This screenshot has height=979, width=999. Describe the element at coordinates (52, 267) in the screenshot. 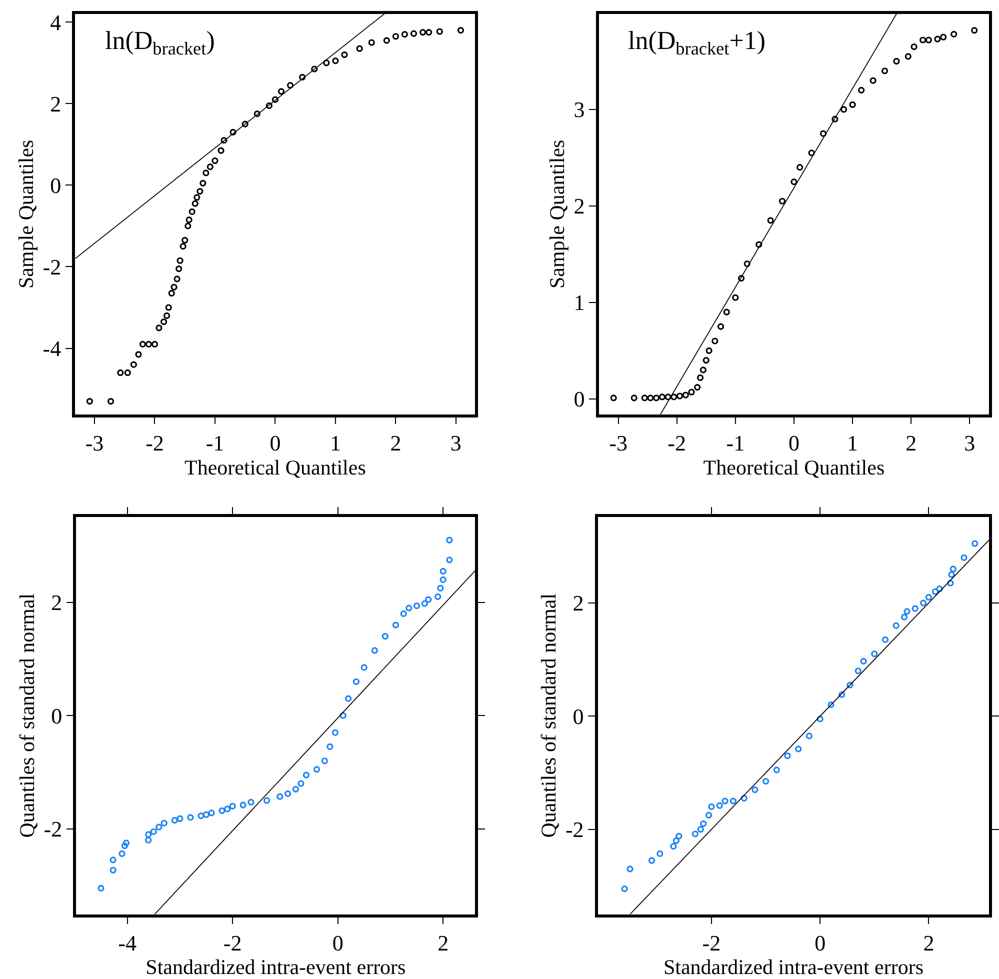

I see `y-tick-label: -2` at that location.